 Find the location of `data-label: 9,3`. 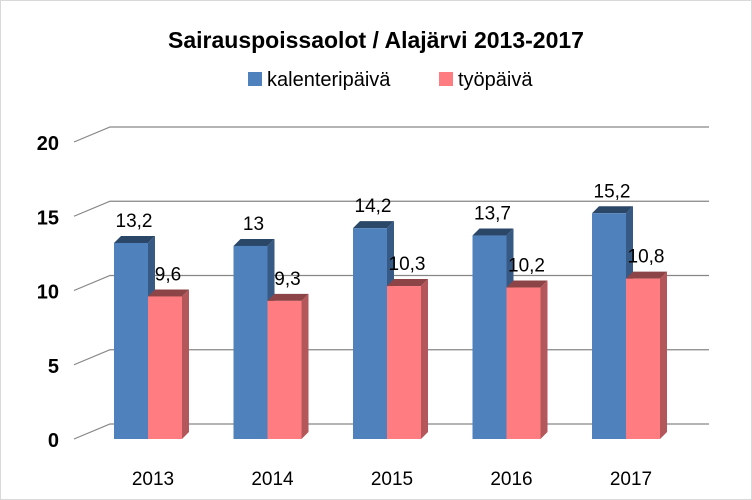

data-label: 9,3 is located at coordinates (287, 279).